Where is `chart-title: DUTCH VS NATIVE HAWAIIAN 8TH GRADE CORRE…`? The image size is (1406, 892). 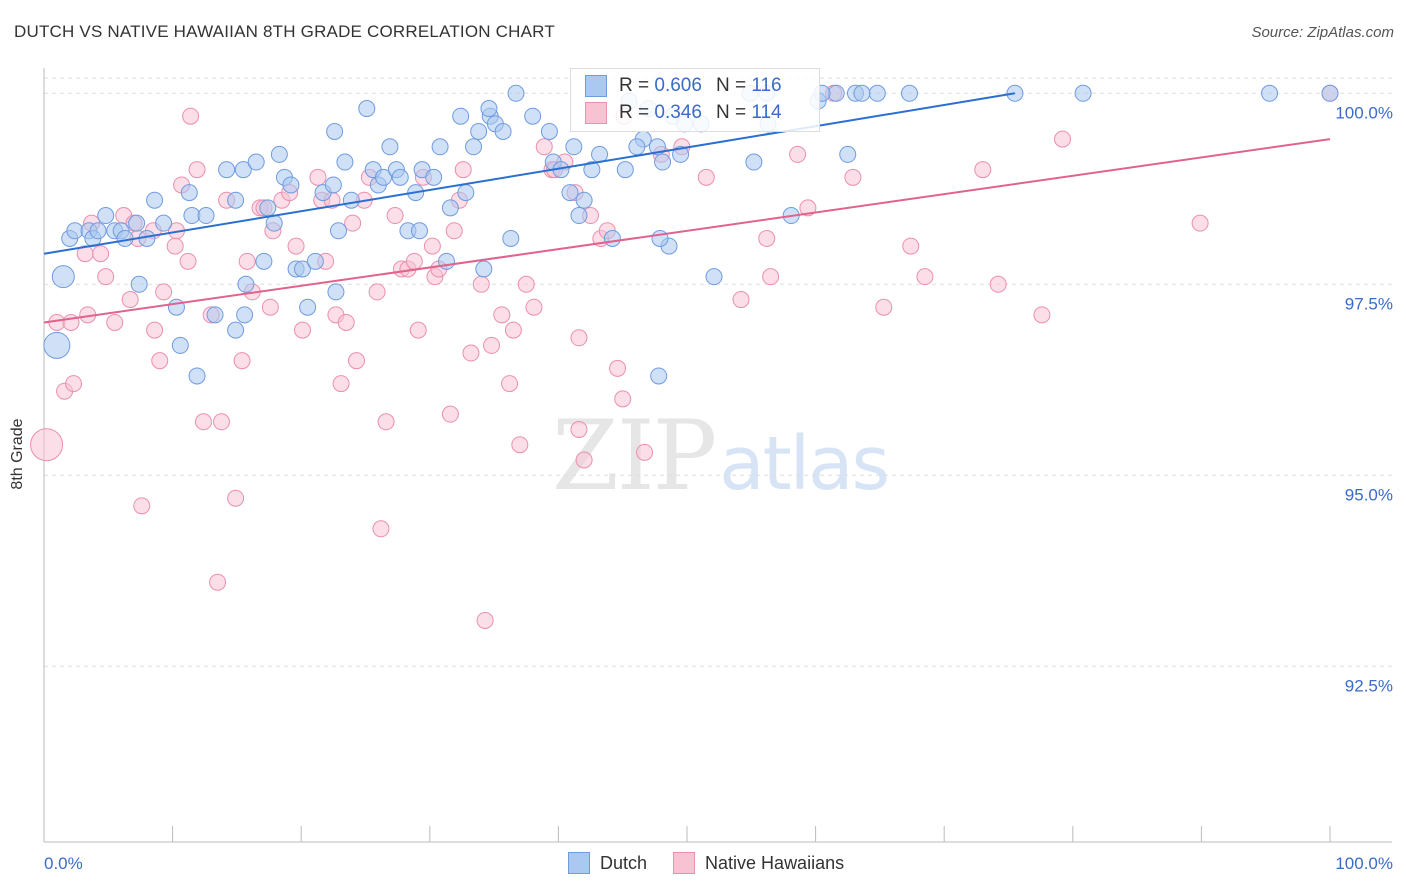 chart-title: DUTCH VS NATIVE HAWAIIAN 8TH GRADE CORRE… is located at coordinates (284, 31).